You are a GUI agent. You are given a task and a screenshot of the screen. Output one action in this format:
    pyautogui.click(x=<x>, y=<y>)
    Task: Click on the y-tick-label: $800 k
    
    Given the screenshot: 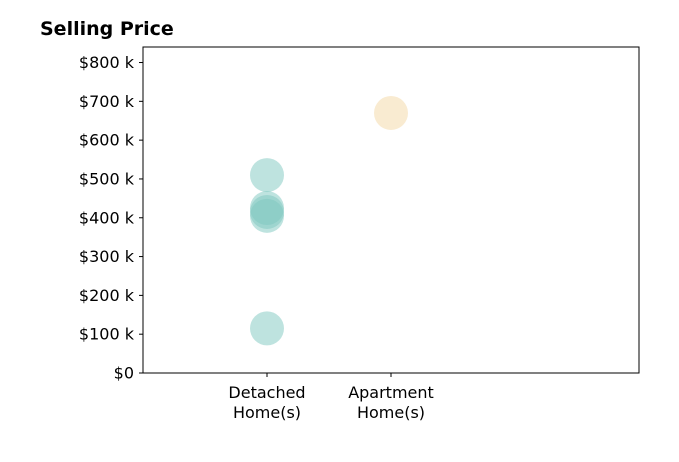 What is the action you would take?
    pyautogui.click(x=107, y=62)
    